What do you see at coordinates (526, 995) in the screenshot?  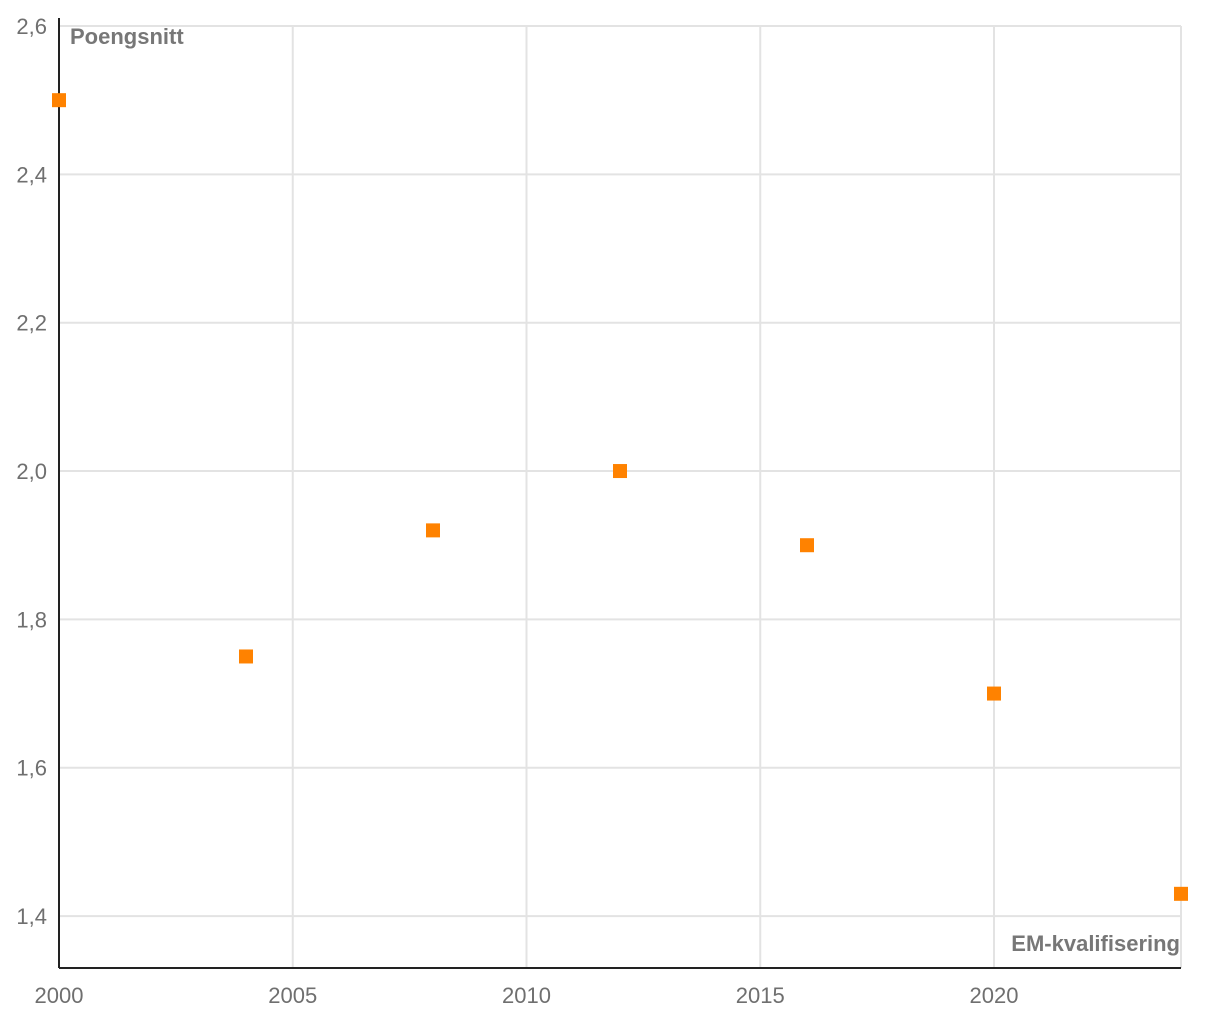 I see `x-tick-label: 2010` at bounding box center [526, 995].